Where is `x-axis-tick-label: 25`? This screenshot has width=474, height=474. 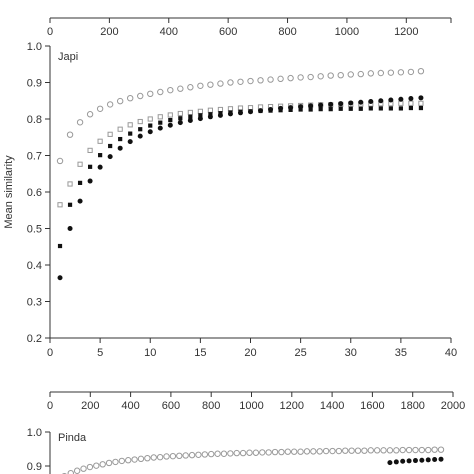
x-axis-tick-label: 25 is located at coordinates (301, 353).